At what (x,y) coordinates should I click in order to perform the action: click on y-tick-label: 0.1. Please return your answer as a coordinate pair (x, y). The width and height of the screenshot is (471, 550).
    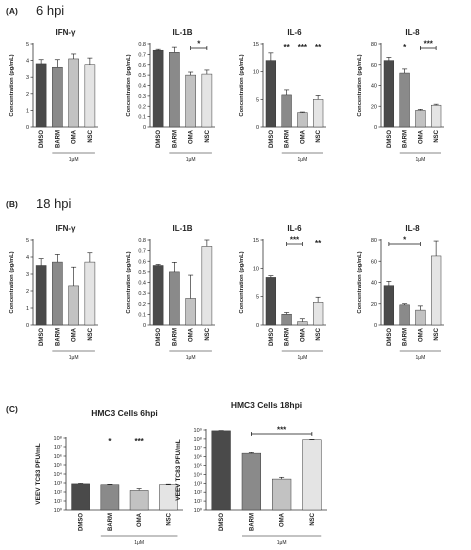
    Looking at the image, I should click on (142, 315).